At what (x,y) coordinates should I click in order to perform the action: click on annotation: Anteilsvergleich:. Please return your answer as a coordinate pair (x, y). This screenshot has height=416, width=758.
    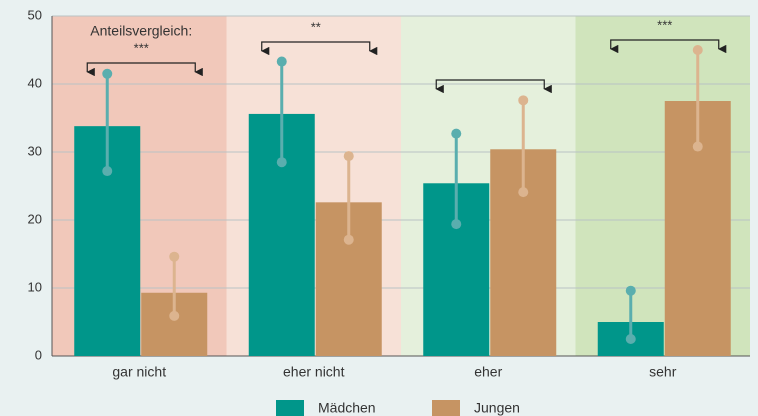
    Looking at the image, I should click on (141, 31).